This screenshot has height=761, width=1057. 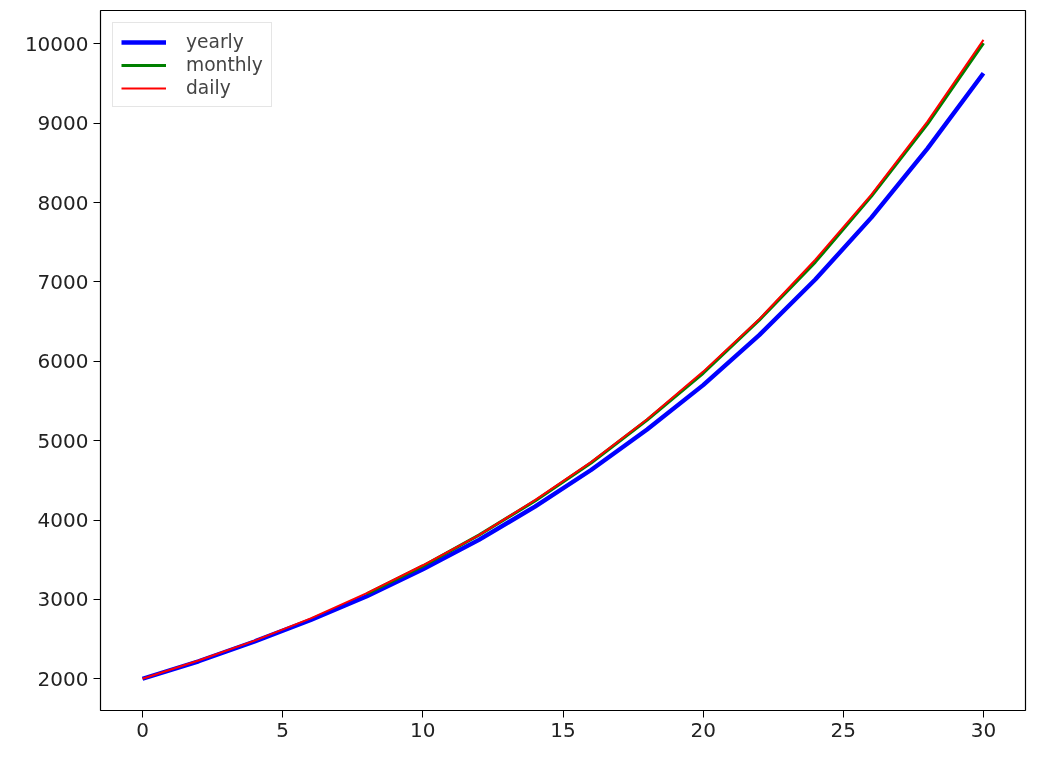 What do you see at coordinates (283, 729) in the screenshot?
I see `x-tick-label: 5` at bounding box center [283, 729].